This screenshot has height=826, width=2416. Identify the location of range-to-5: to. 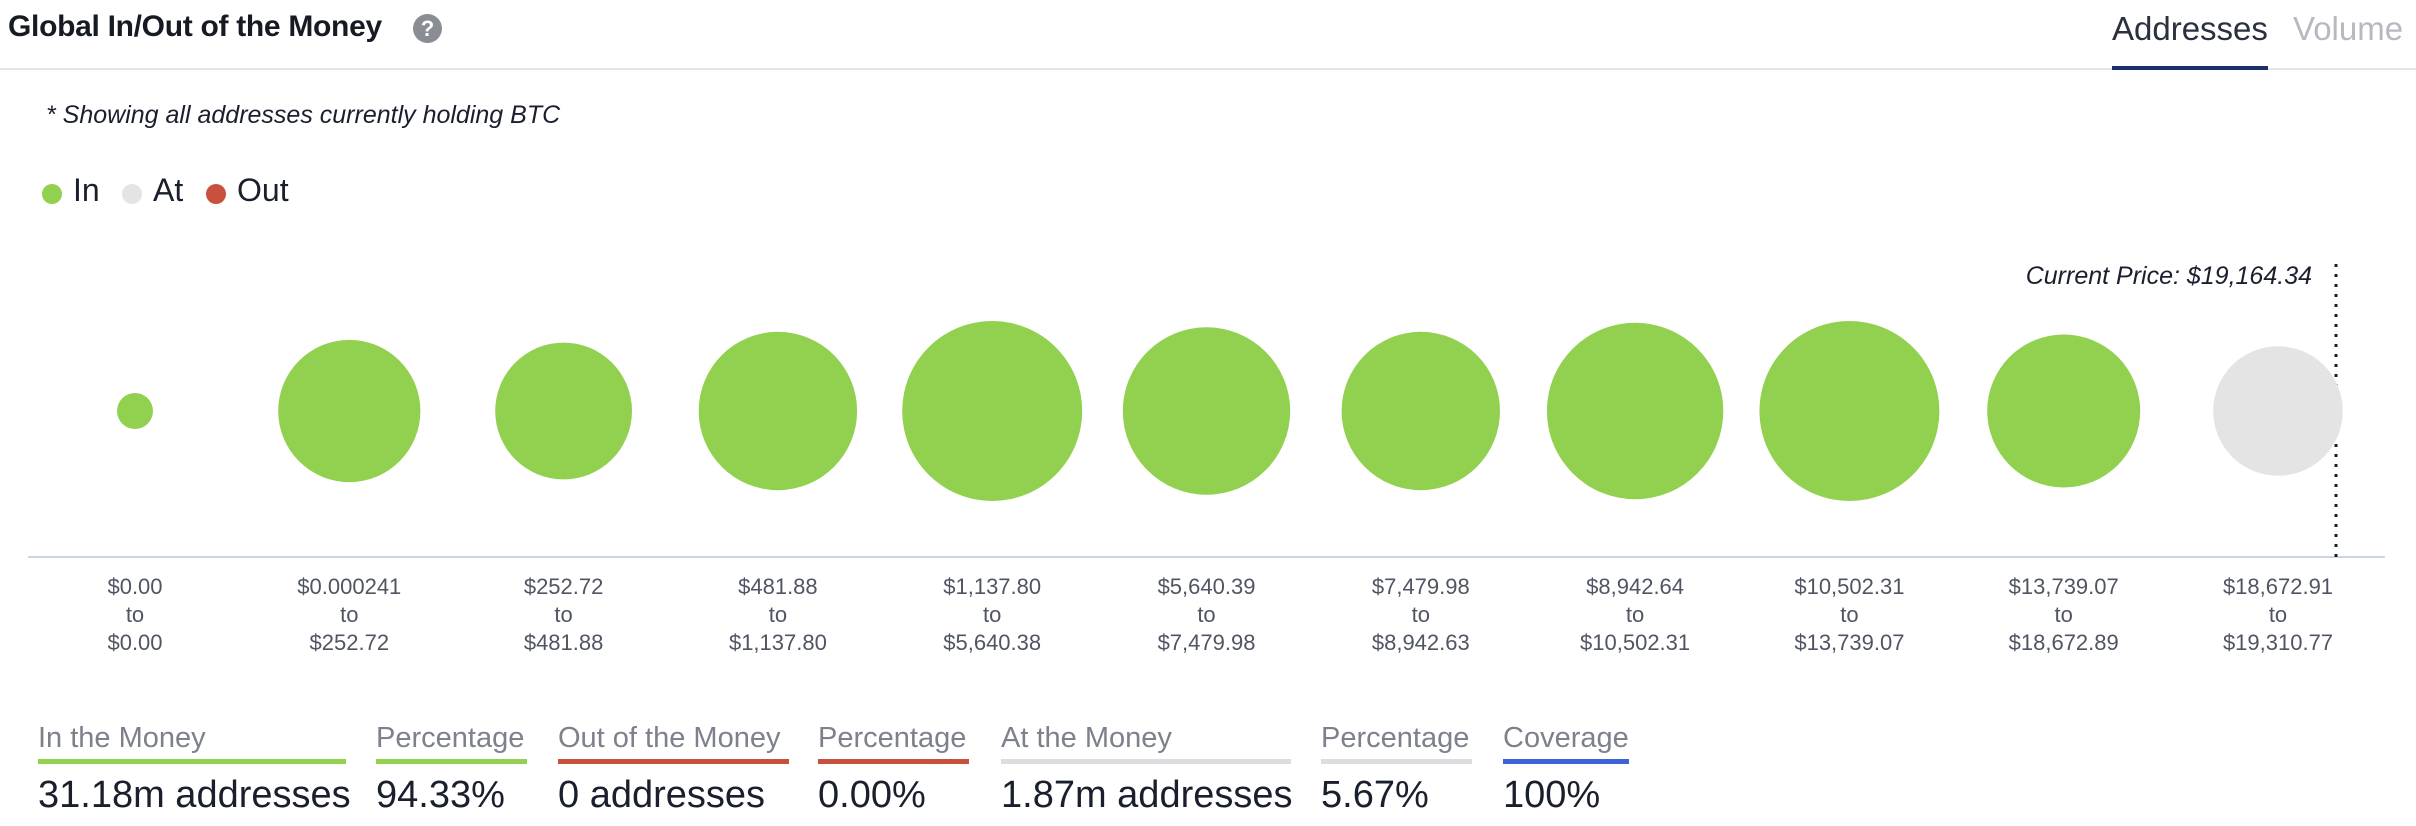
(992, 614).